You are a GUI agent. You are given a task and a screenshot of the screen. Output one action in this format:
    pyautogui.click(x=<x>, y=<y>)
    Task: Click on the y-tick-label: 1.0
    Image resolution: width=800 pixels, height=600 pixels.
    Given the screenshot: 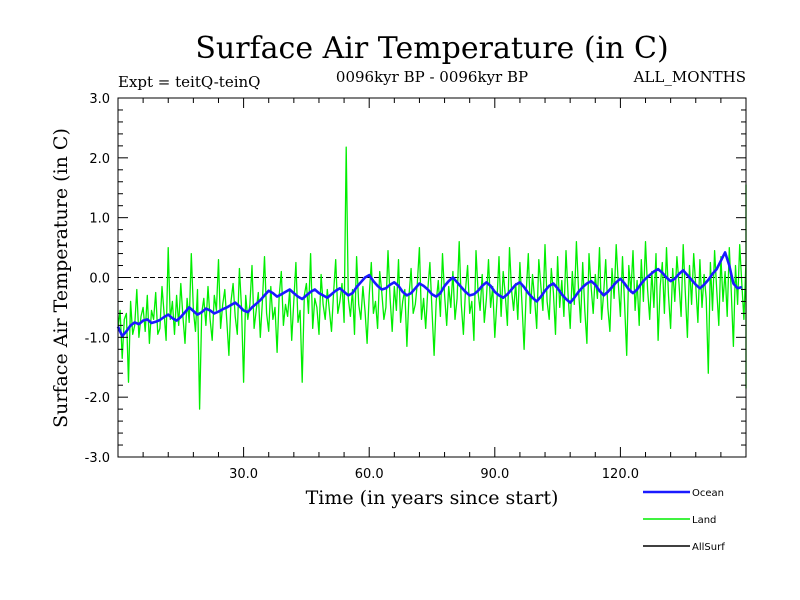 What is the action you would take?
    pyautogui.click(x=99, y=219)
    